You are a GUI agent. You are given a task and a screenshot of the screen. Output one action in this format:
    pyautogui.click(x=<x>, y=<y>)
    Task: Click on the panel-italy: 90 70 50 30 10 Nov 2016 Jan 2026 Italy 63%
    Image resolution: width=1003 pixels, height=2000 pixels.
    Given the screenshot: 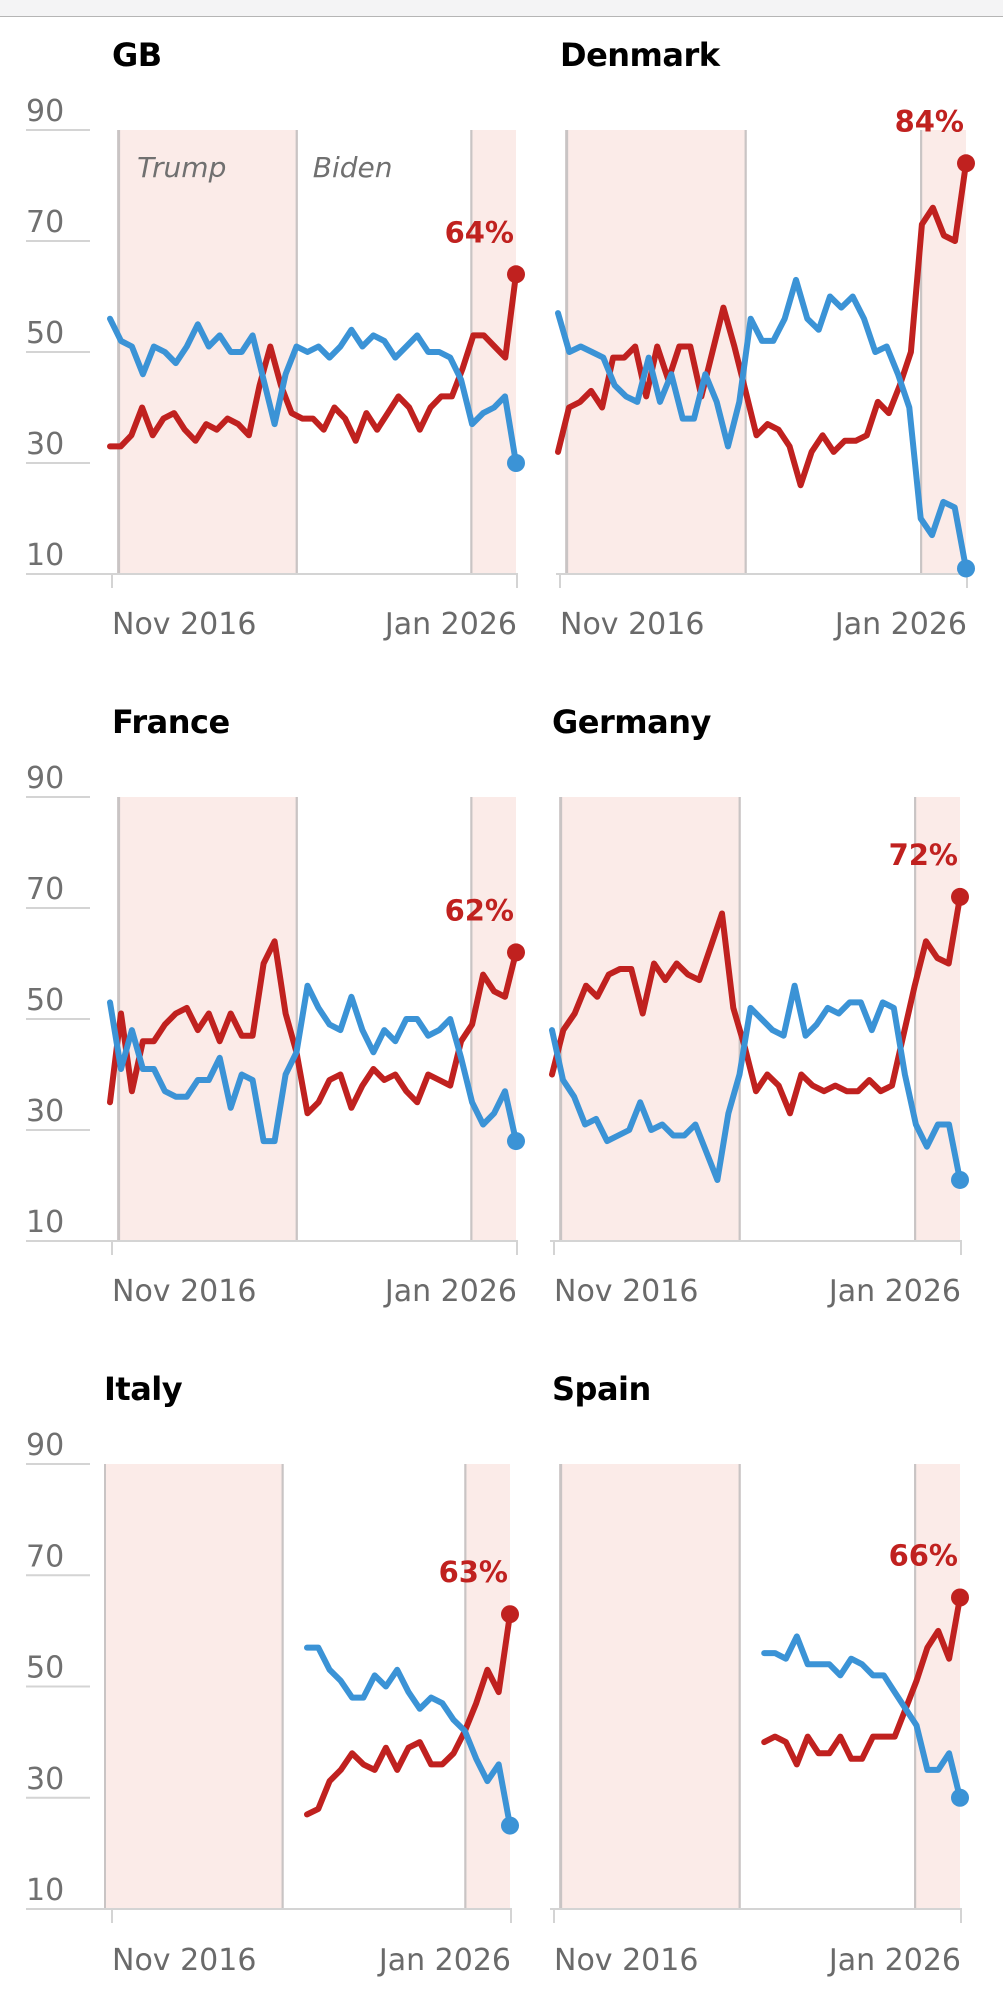 What is the action you would take?
    pyautogui.click(x=272, y=1674)
    